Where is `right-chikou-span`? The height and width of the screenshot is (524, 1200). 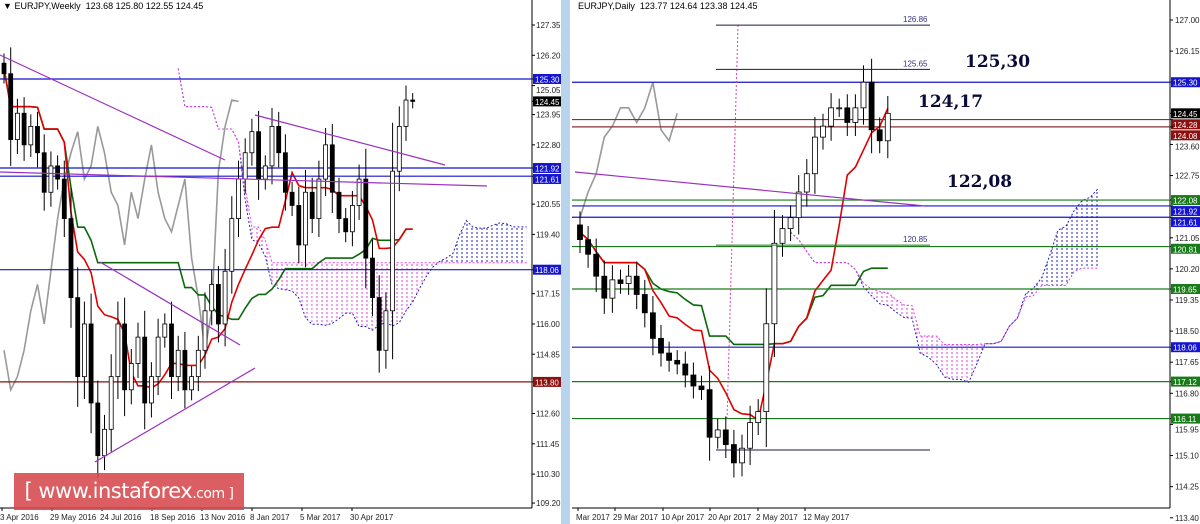
right-chikou-span is located at coordinates (628, 149).